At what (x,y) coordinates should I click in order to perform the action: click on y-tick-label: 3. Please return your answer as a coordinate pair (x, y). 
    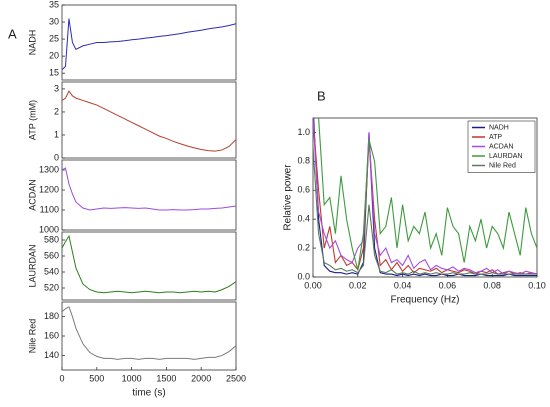
    Looking at the image, I should click on (56, 88).